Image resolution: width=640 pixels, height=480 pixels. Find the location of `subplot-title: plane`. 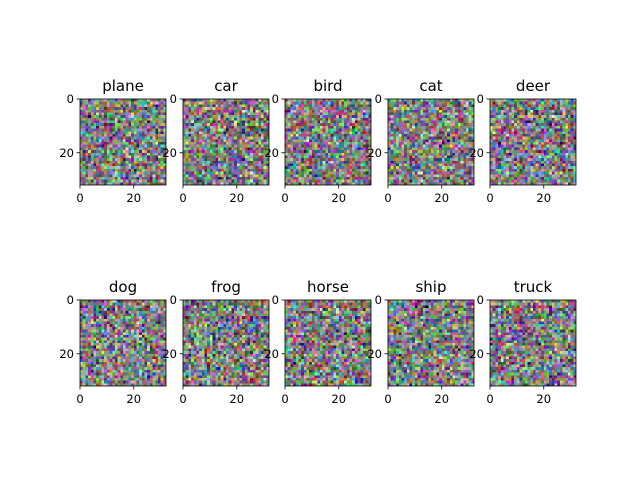

subplot-title: plane is located at coordinates (123, 86).